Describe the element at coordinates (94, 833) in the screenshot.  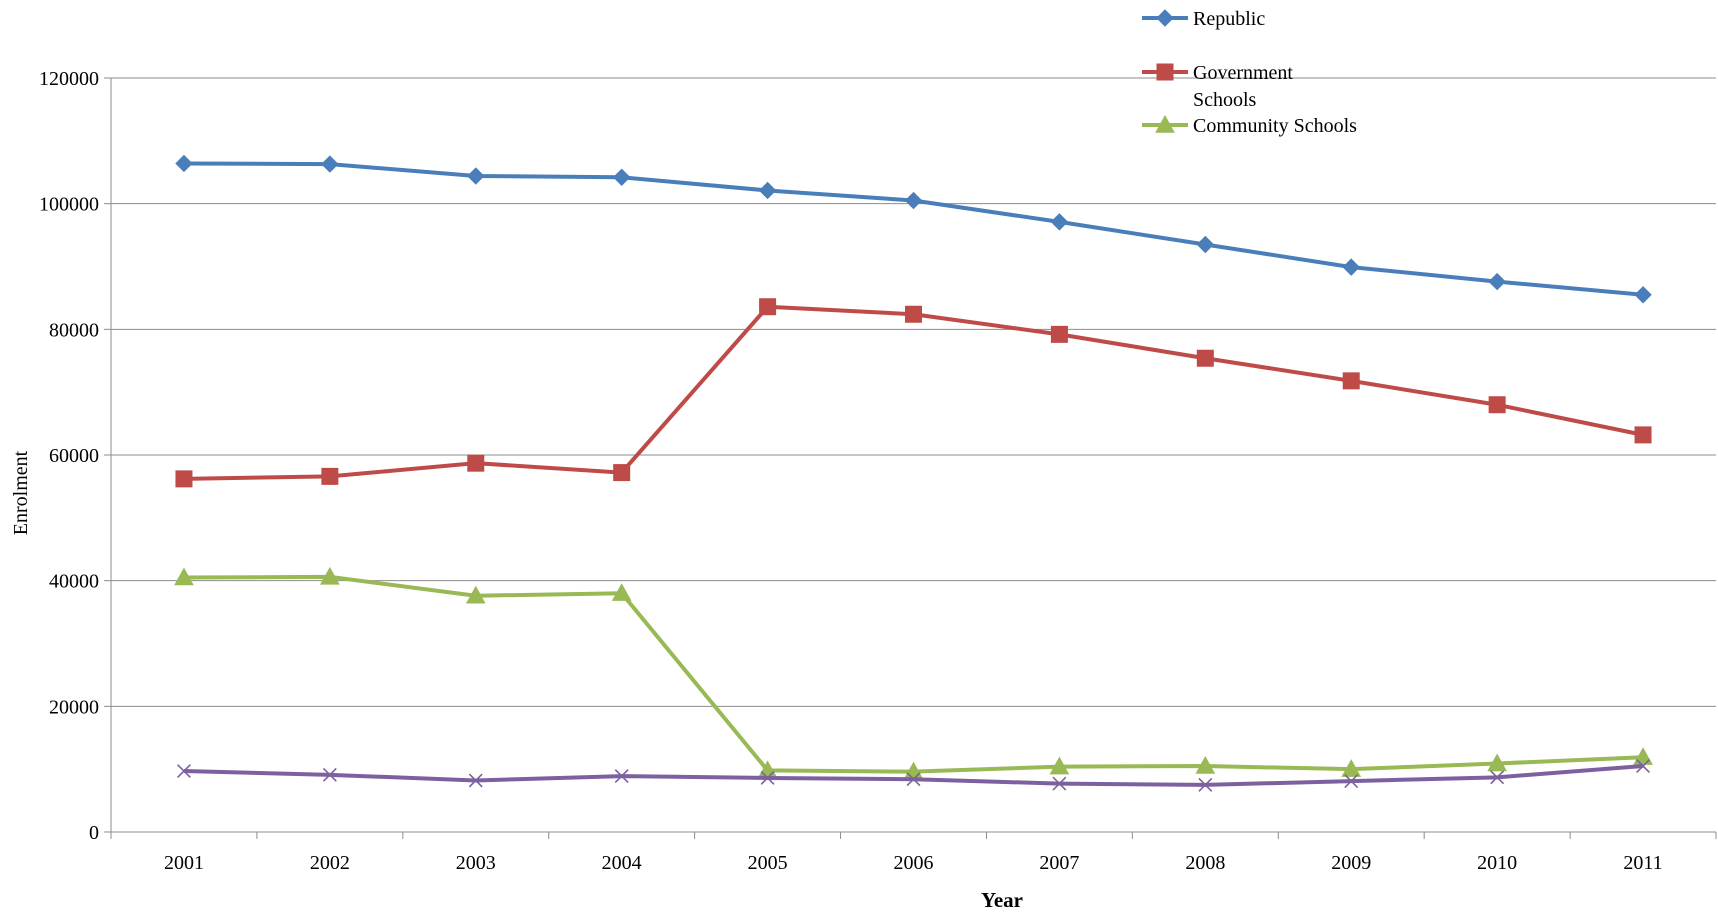
I see `y-tick-label: 0` at that location.